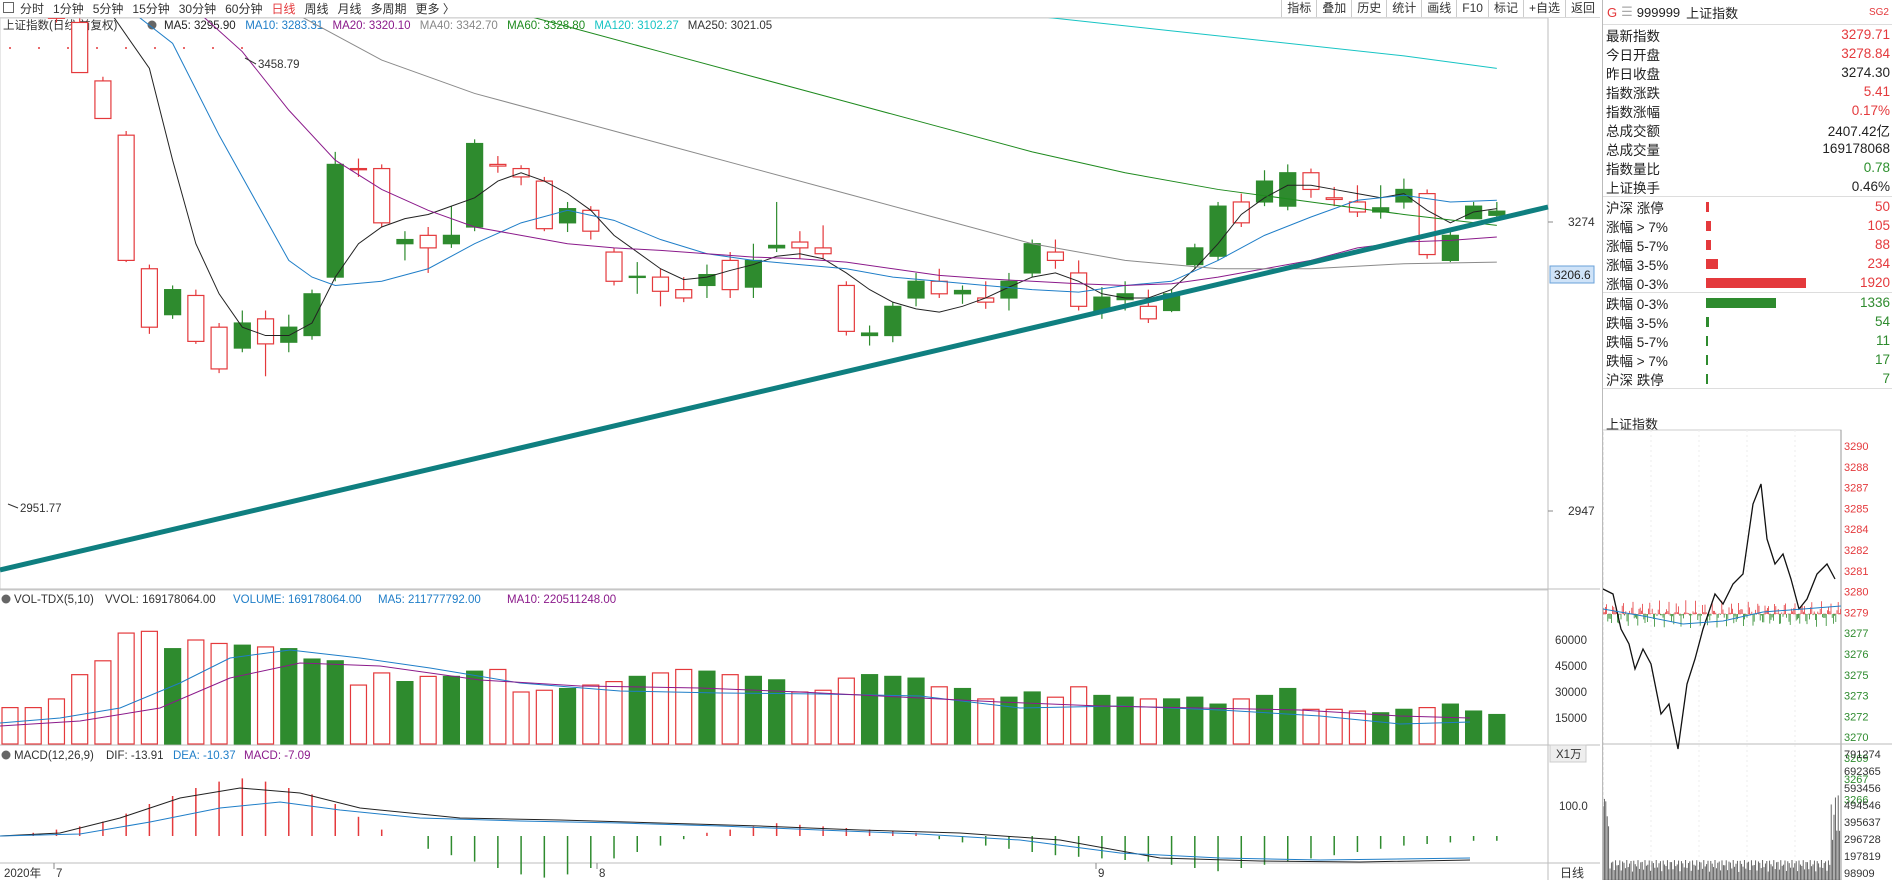  Describe the element at coordinates (435, 8) in the screenshot. I see `period-tab: 更多 〉` at that location.